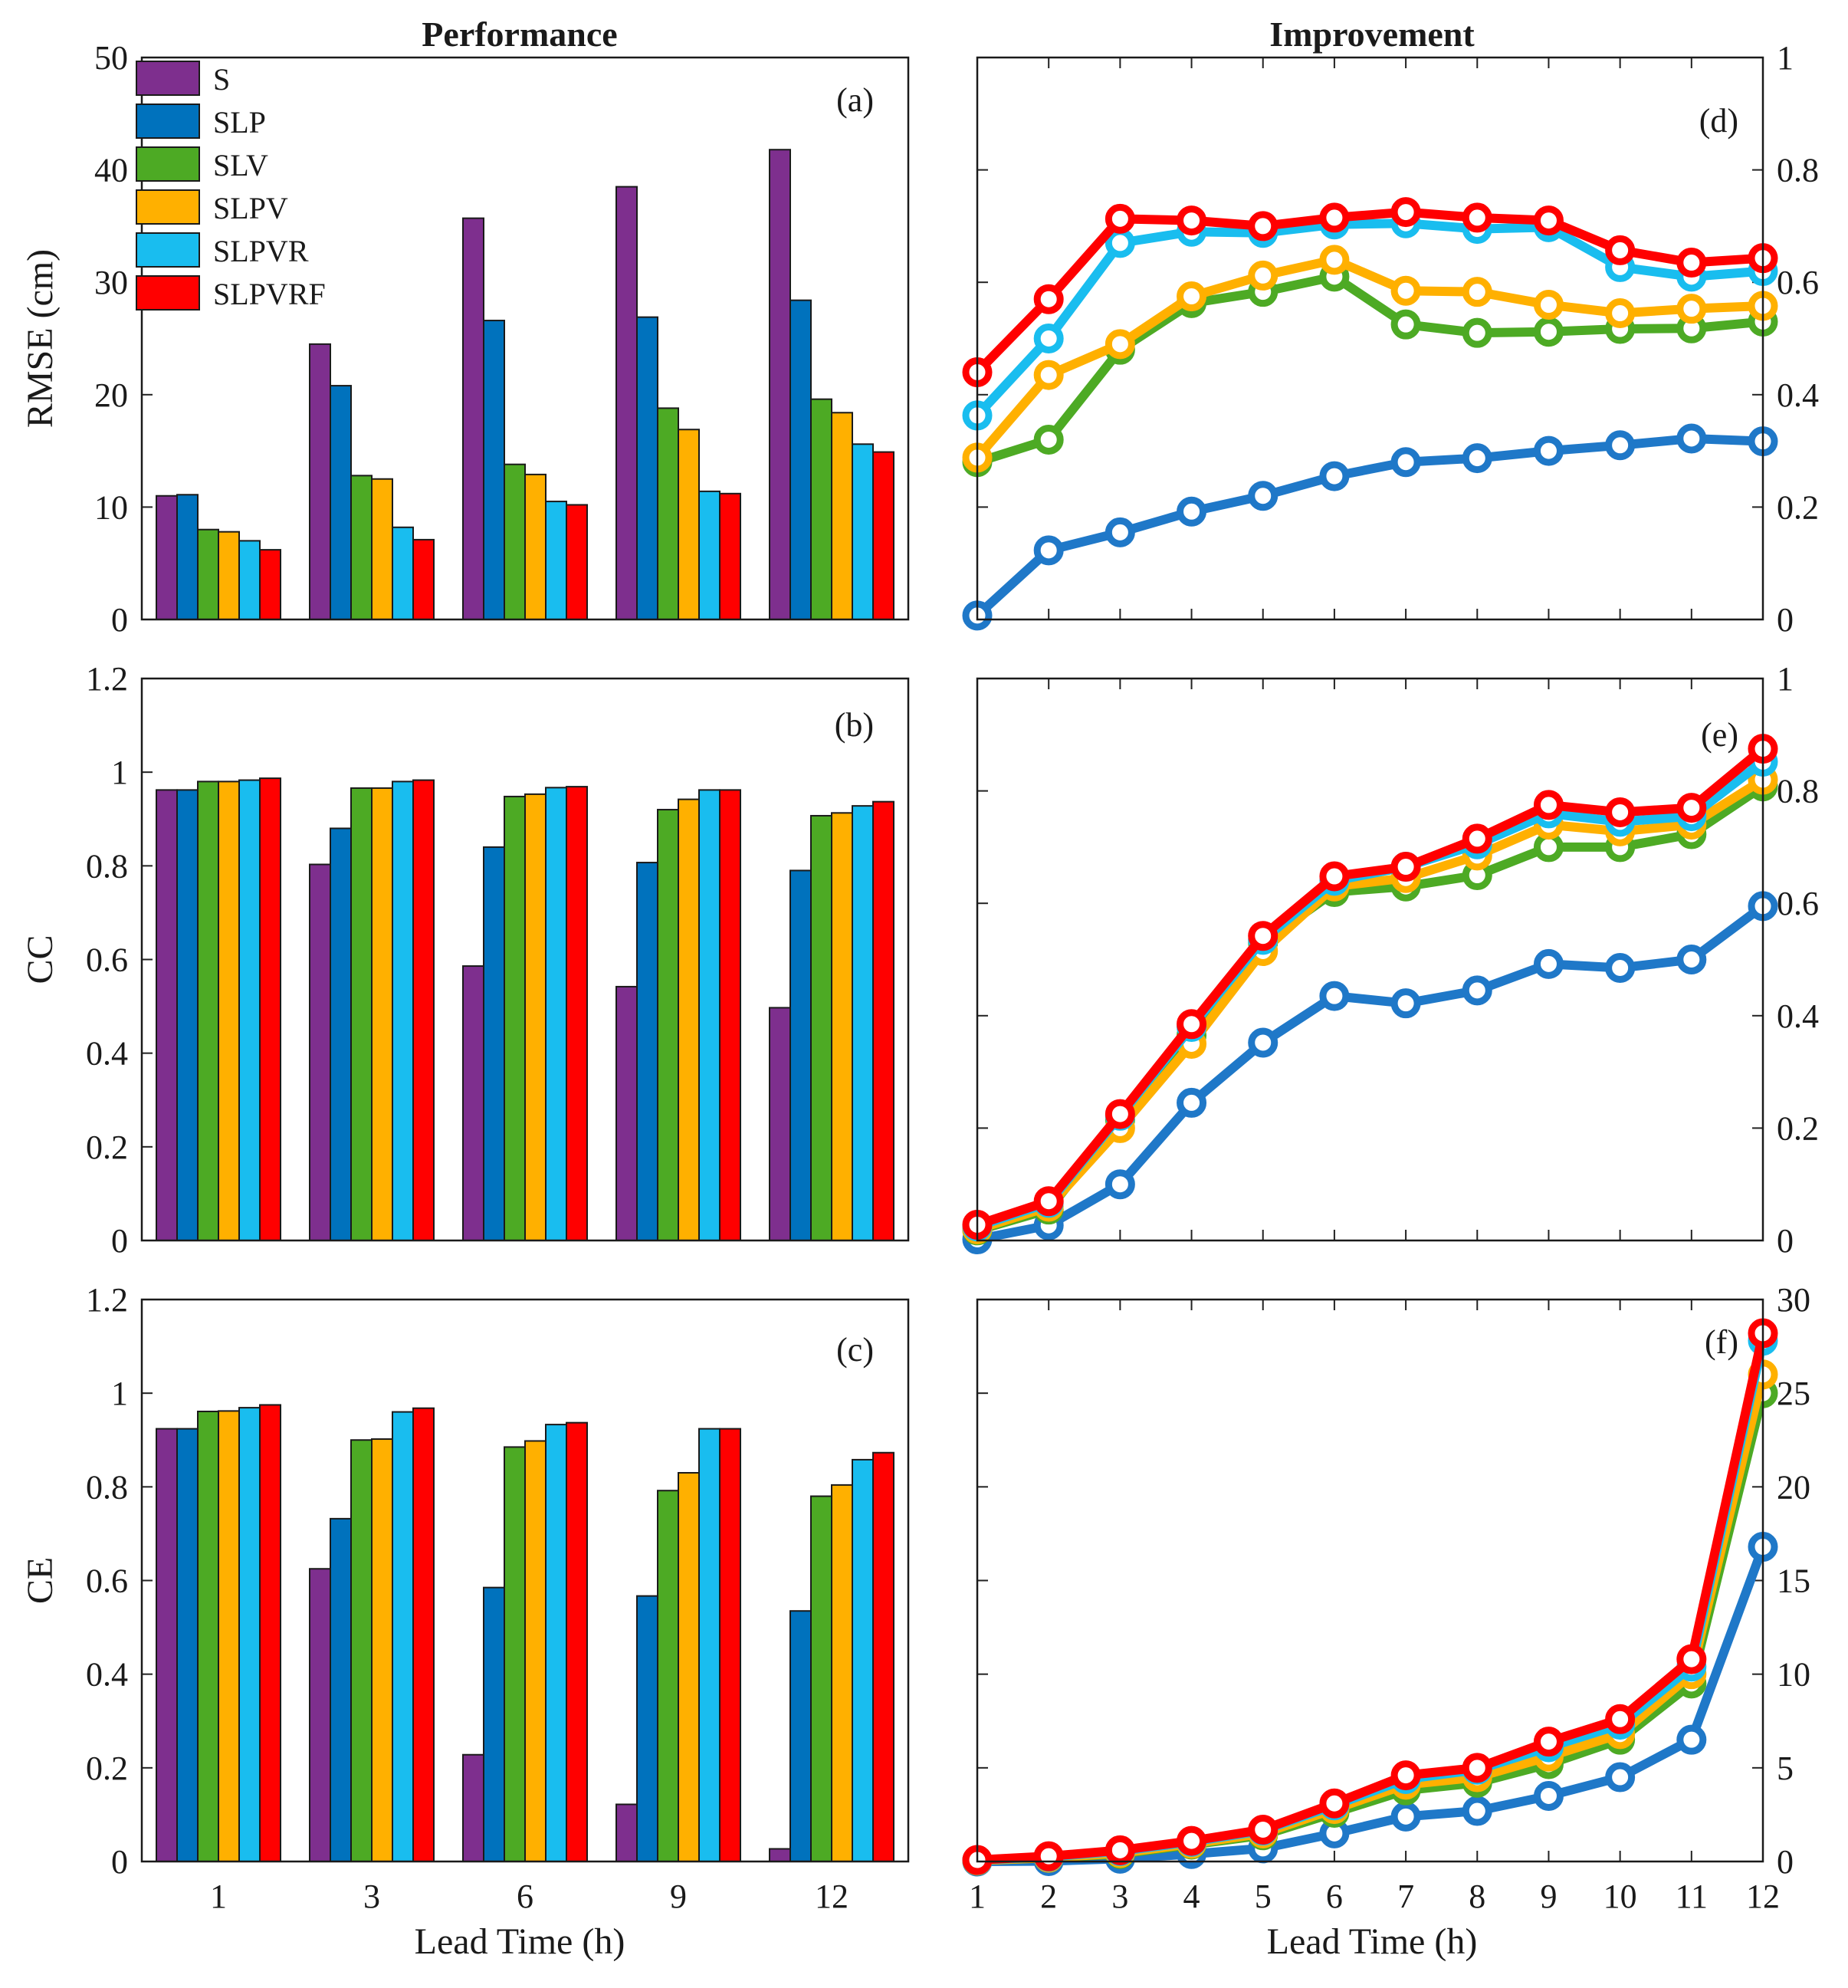 Image resolution: width=1848 pixels, height=1988 pixels. I want to click on legend-swatch-slp, so click(168, 121).